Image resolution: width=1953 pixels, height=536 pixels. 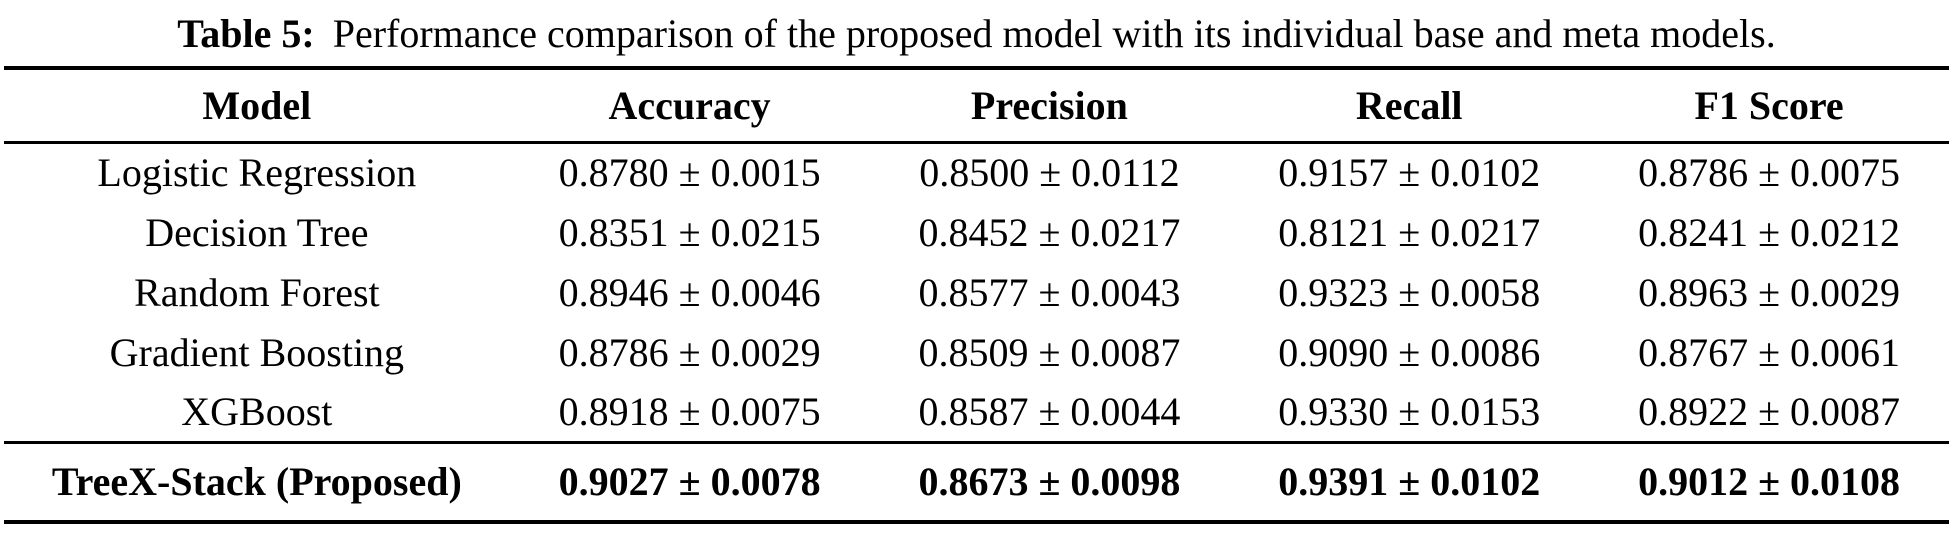 I want to click on cell-accuracy: 0.8786 ± 0.0029, so click(x=689, y=352).